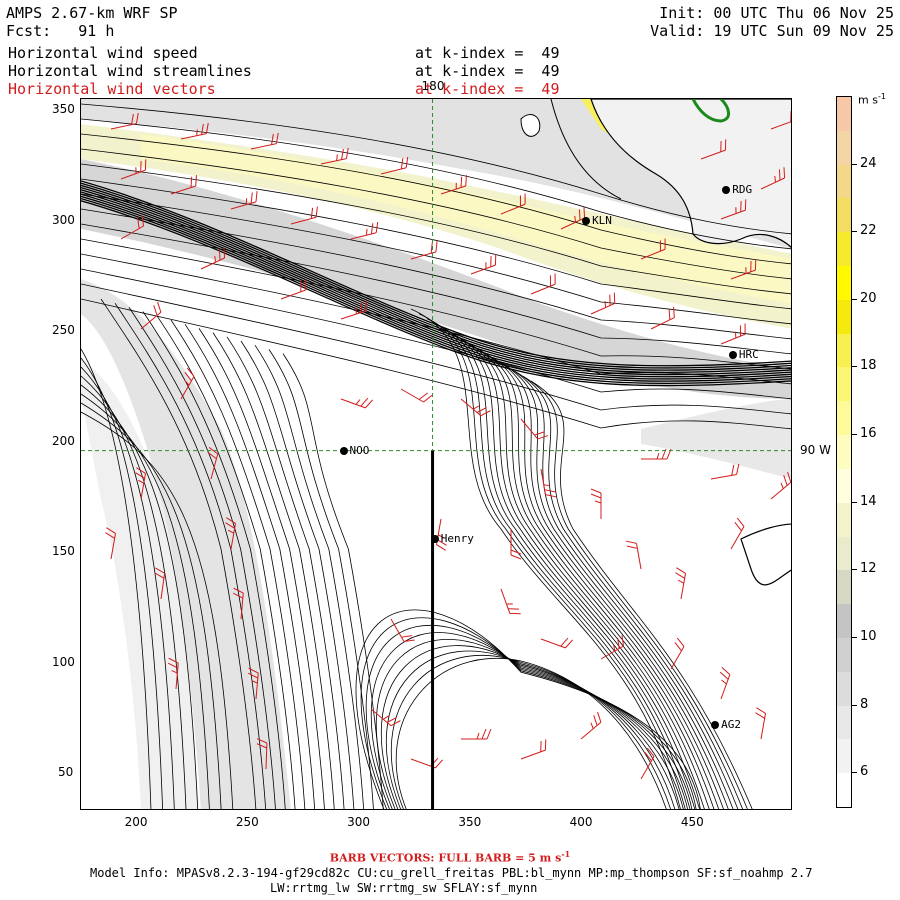  Describe the element at coordinates (136, 822) in the screenshot. I see `x-tick-label: 200` at that location.